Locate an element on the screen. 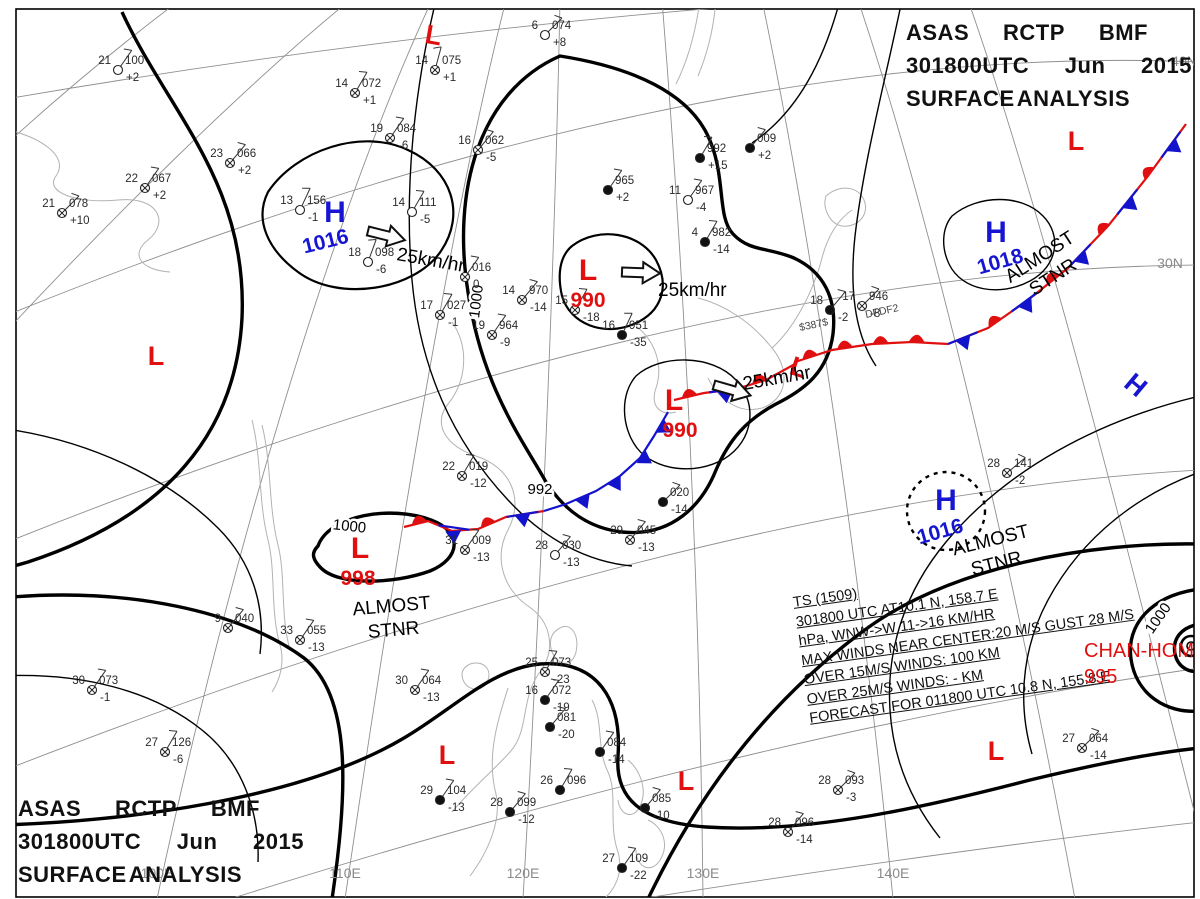  station-temperature: 16 is located at coordinates (531, 691).